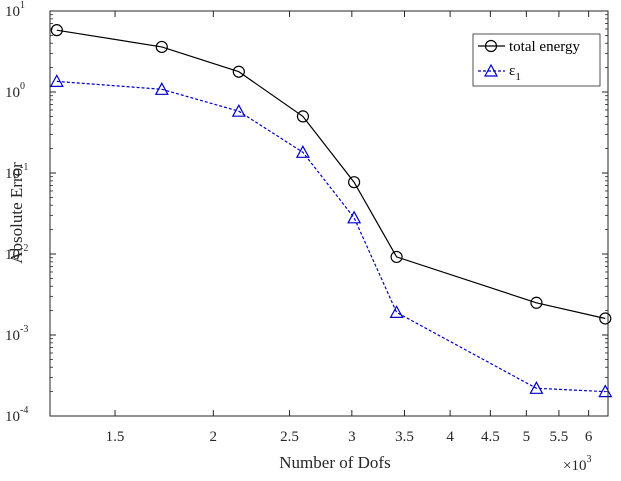  I want to click on legend-label-total-energy: total energy, so click(544, 47).